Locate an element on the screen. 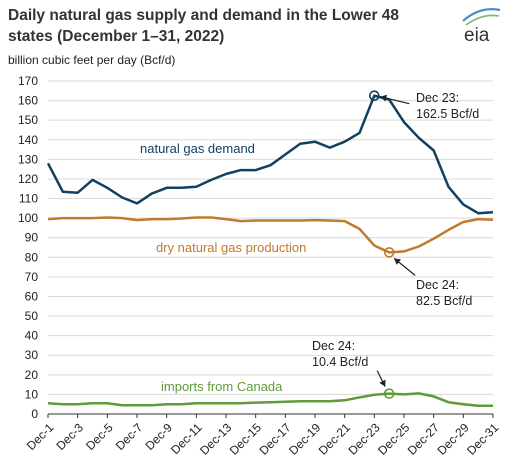  x-tick-label: Dec-17 is located at coordinates (274, 438).